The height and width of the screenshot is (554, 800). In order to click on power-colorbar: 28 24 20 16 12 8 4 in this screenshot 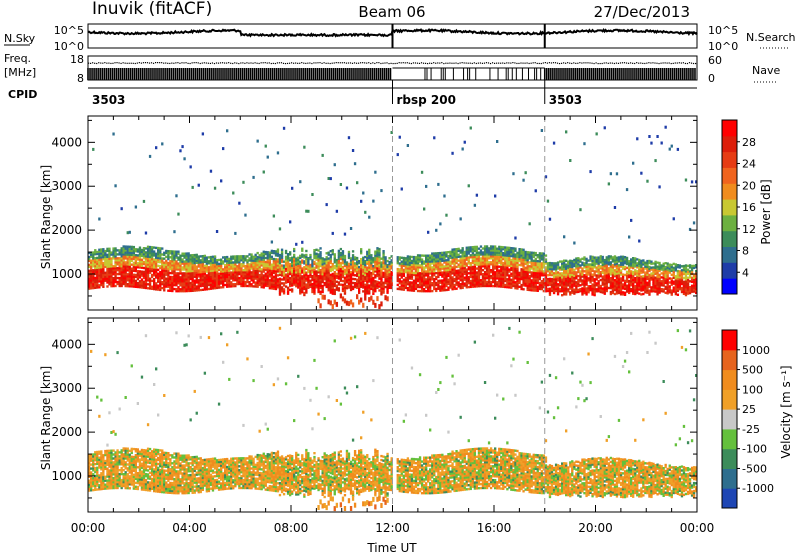, I will do `click(738, 207)`.